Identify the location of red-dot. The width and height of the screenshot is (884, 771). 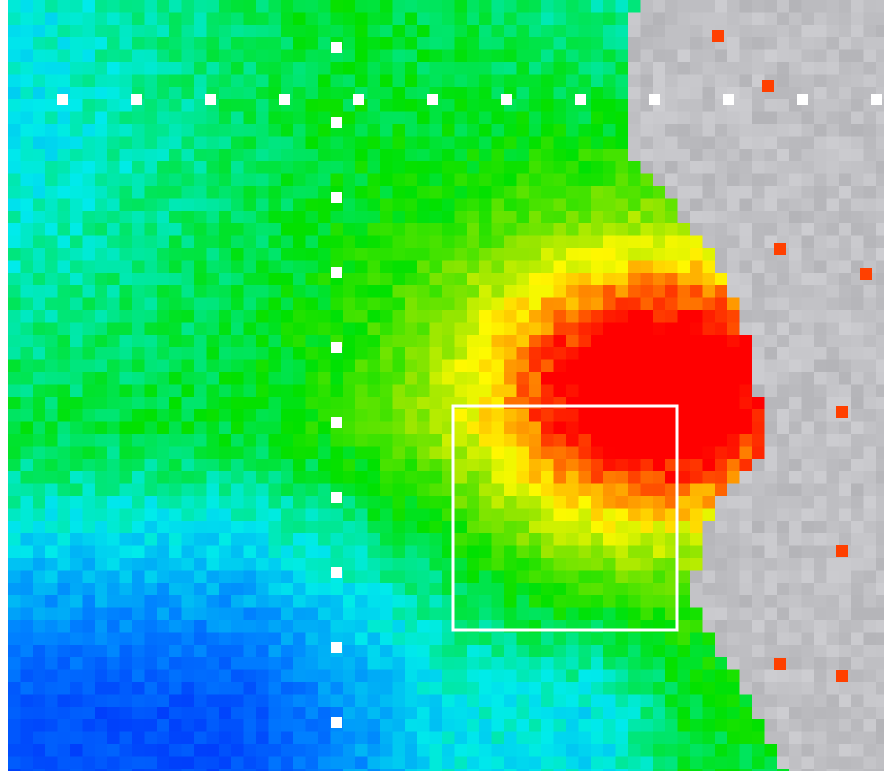
(842, 412).